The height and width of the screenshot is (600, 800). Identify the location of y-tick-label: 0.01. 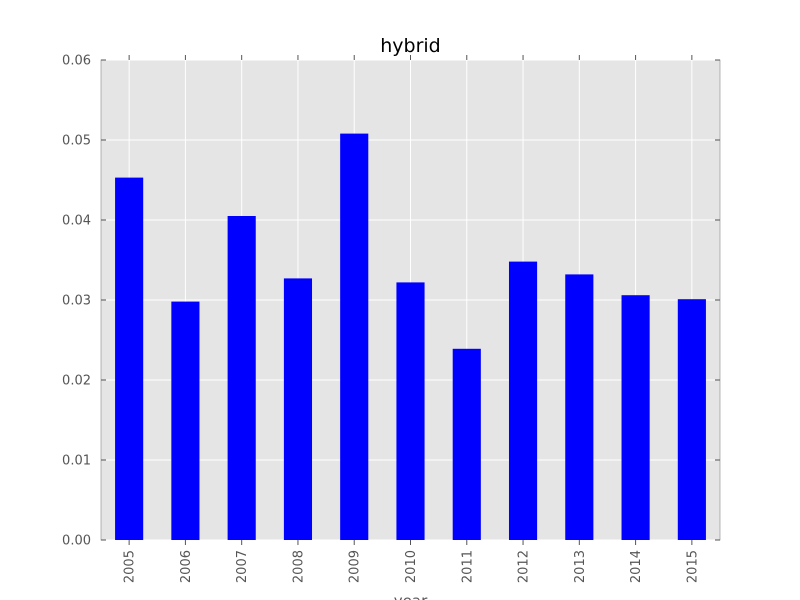
(76, 461).